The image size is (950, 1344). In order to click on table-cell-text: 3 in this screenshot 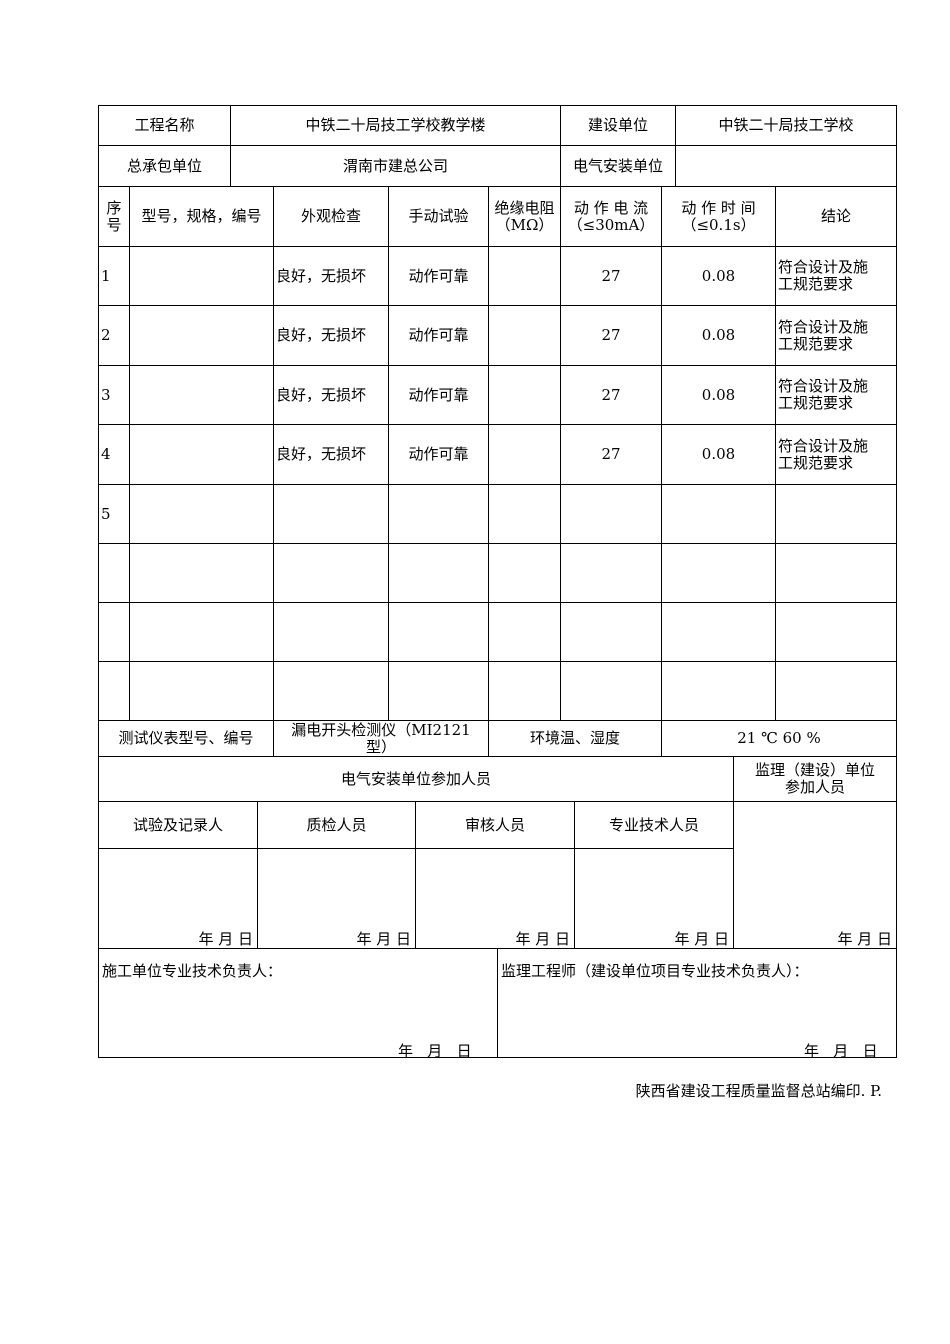, I will do `click(106, 394)`.